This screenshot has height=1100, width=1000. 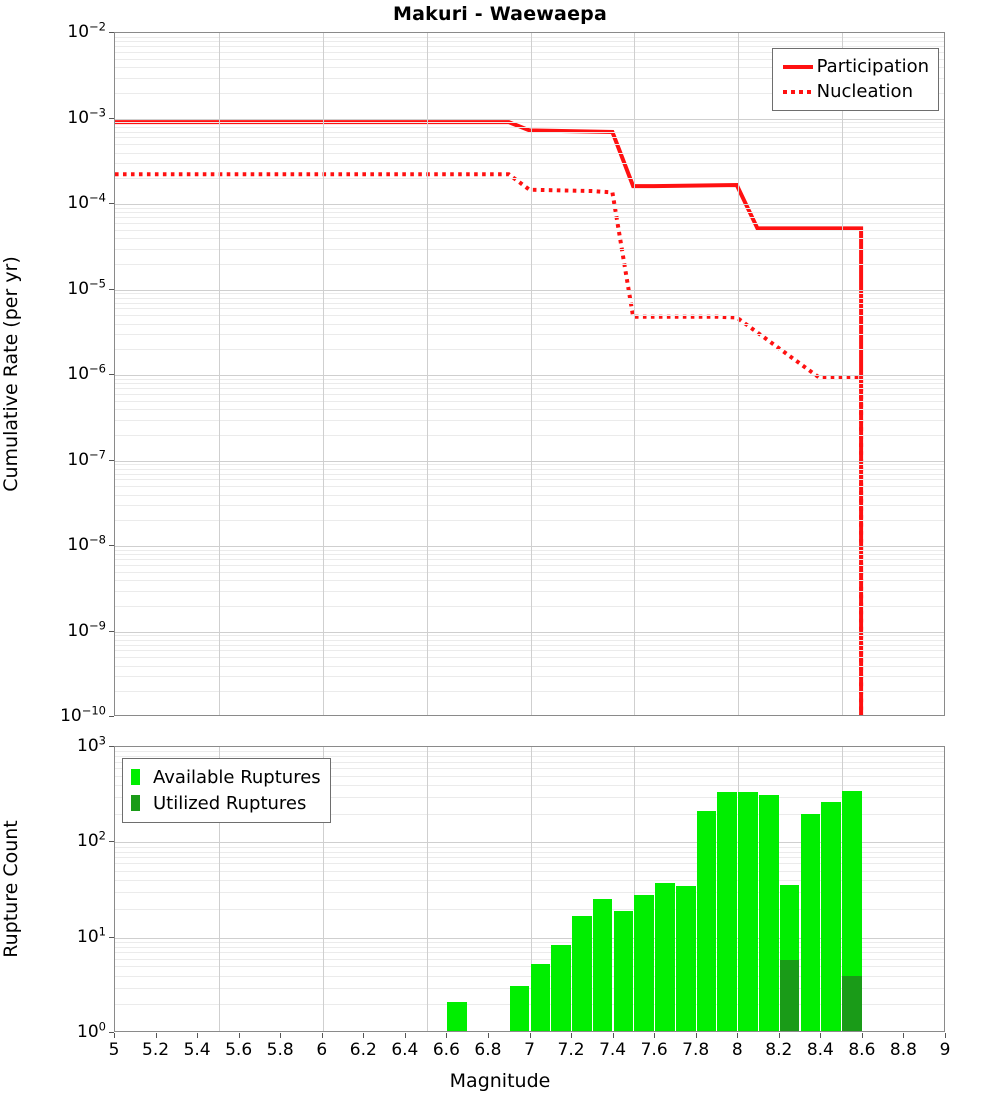 What do you see at coordinates (237, 777) in the screenshot?
I see `legend-label-available-ruptures: Available Ruptures` at bounding box center [237, 777].